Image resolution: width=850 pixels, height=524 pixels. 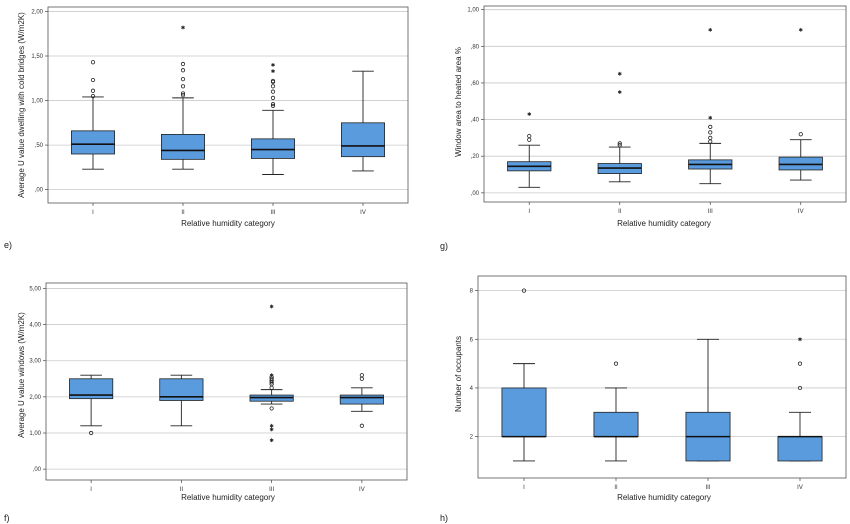 I want to click on panel-label-f: f), so click(x=7, y=518).